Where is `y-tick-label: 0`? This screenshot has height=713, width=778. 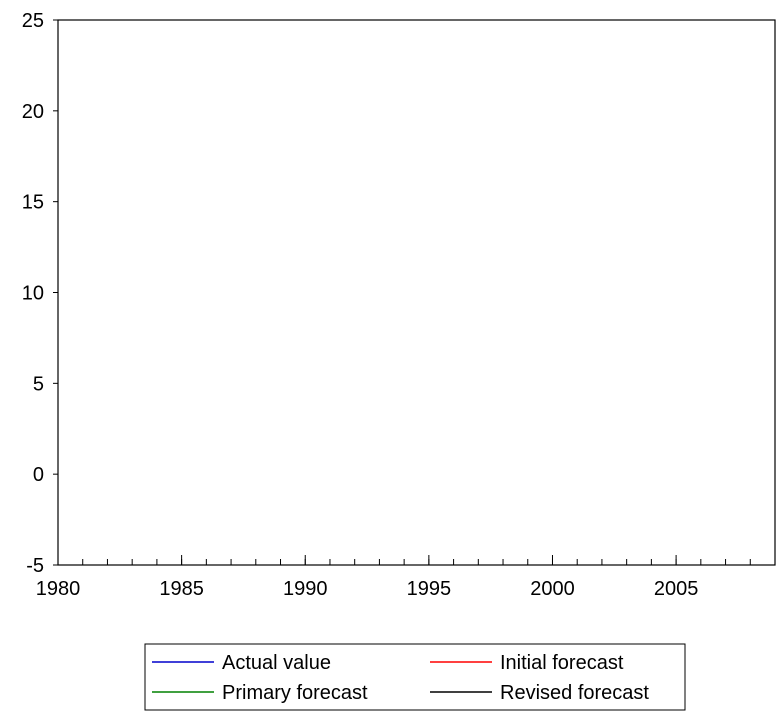 y-tick-label: 0 is located at coordinates (38, 475).